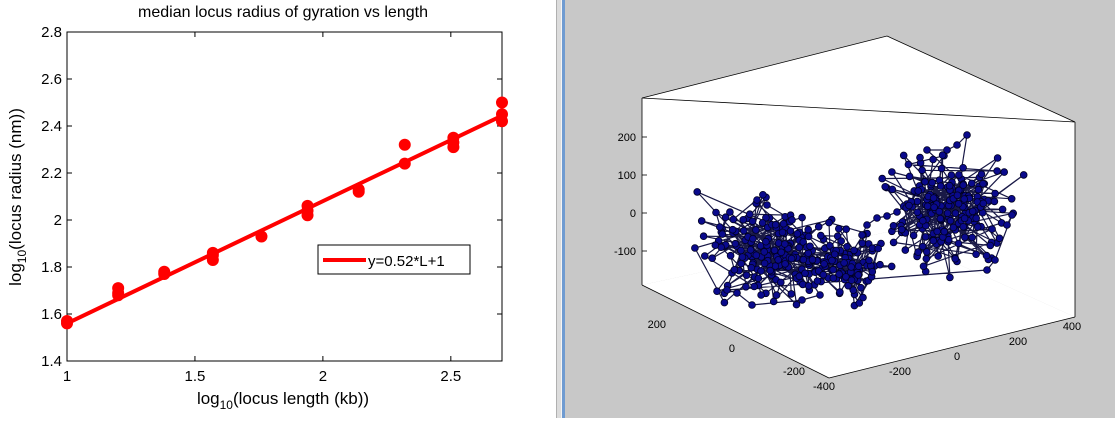 This screenshot has height=423, width=1115. What do you see at coordinates (625, 252) in the screenshot?
I see `z-tick-label: -100` at bounding box center [625, 252].